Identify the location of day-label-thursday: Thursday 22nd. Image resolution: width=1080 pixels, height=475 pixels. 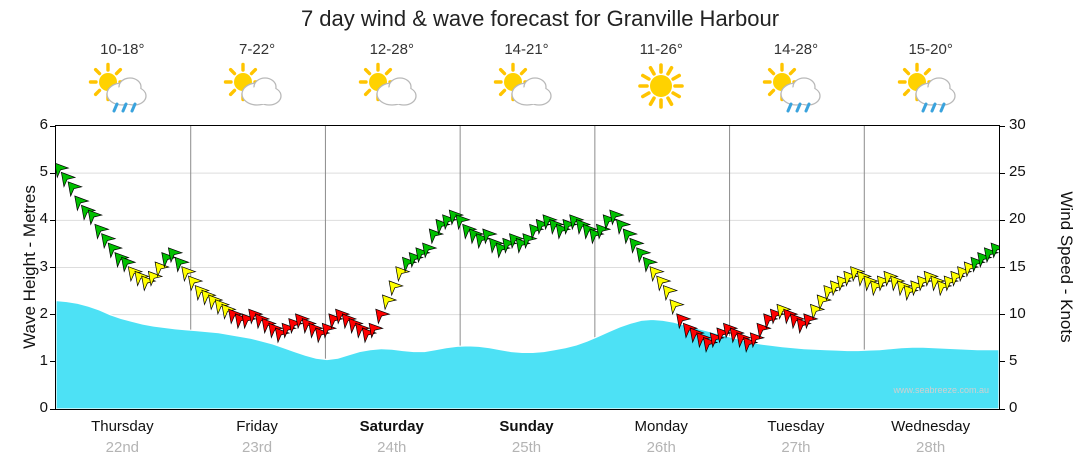
(122, 437).